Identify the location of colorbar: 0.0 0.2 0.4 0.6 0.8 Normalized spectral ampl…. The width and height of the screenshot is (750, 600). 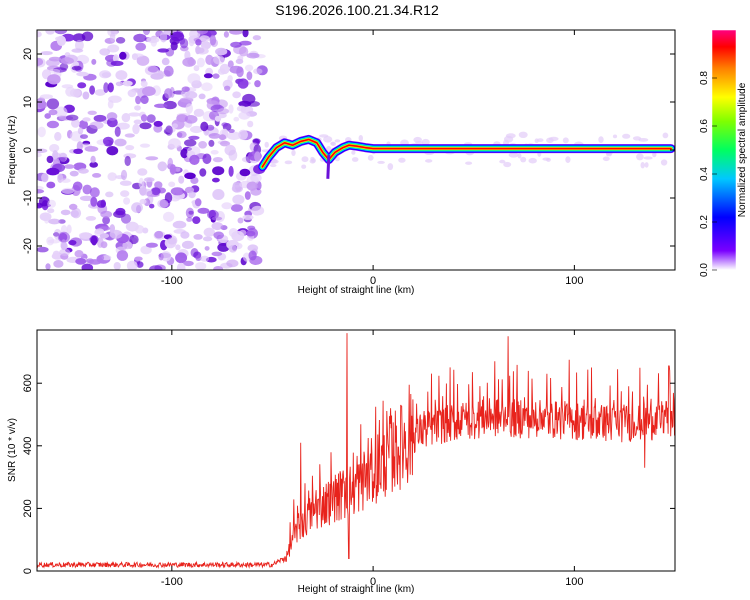
(723, 153).